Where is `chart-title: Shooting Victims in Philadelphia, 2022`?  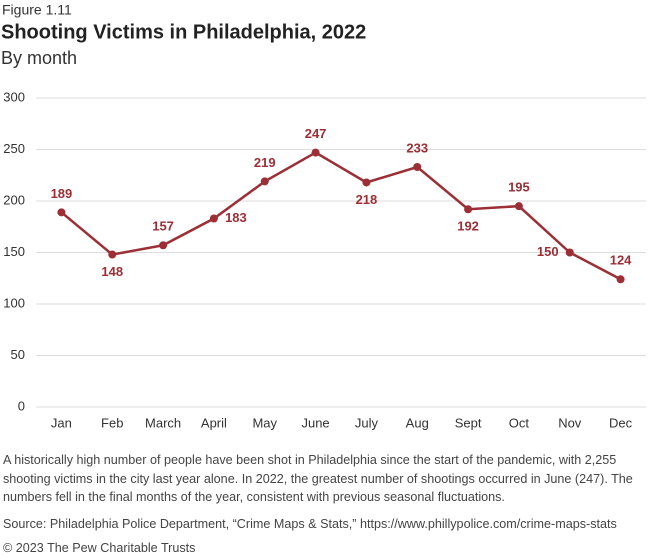
chart-title: Shooting Victims in Philadelphia, 2022 is located at coordinates (183, 32).